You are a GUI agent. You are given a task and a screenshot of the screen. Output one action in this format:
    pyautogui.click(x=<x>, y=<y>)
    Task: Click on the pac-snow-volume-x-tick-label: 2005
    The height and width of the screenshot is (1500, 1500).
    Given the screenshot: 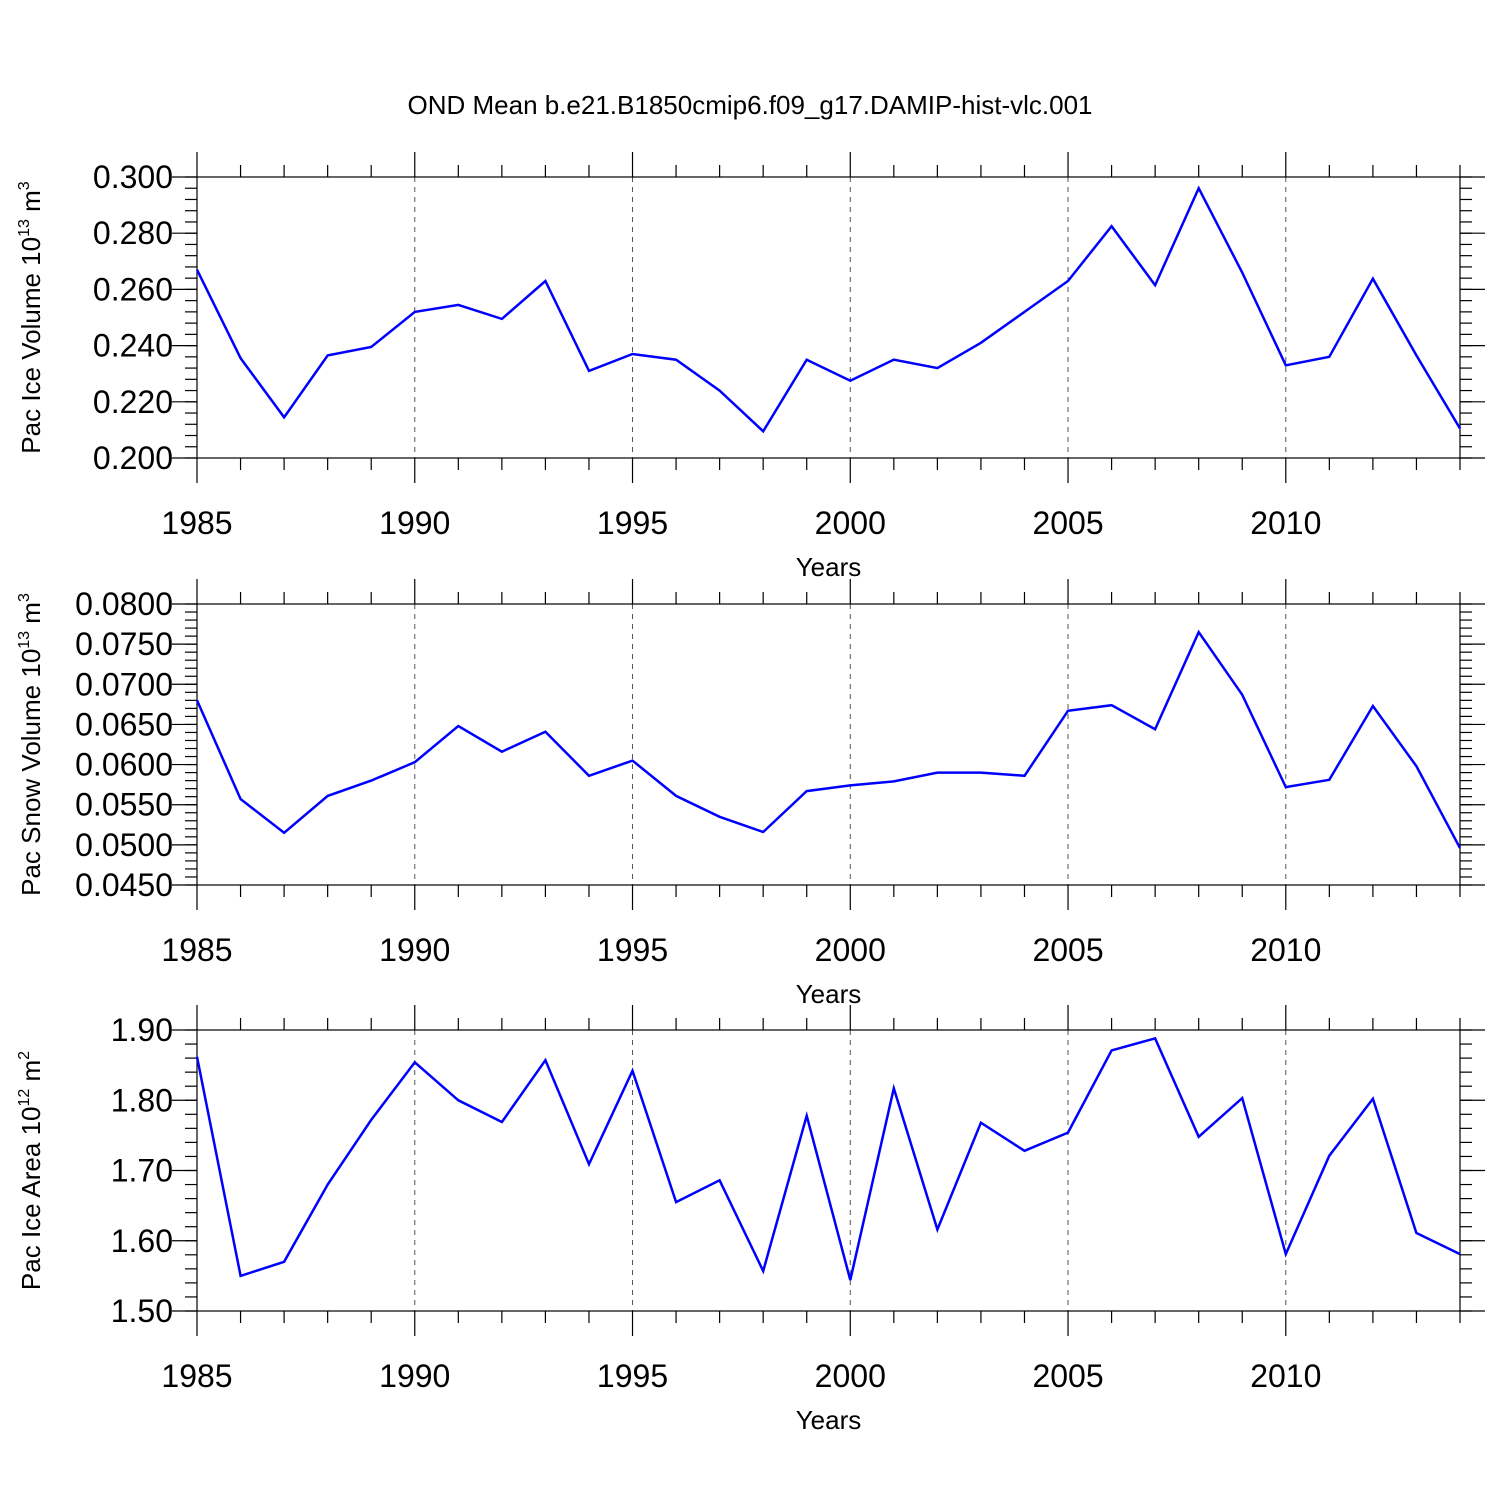 What is the action you would take?
    pyautogui.click(x=1067, y=950)
    